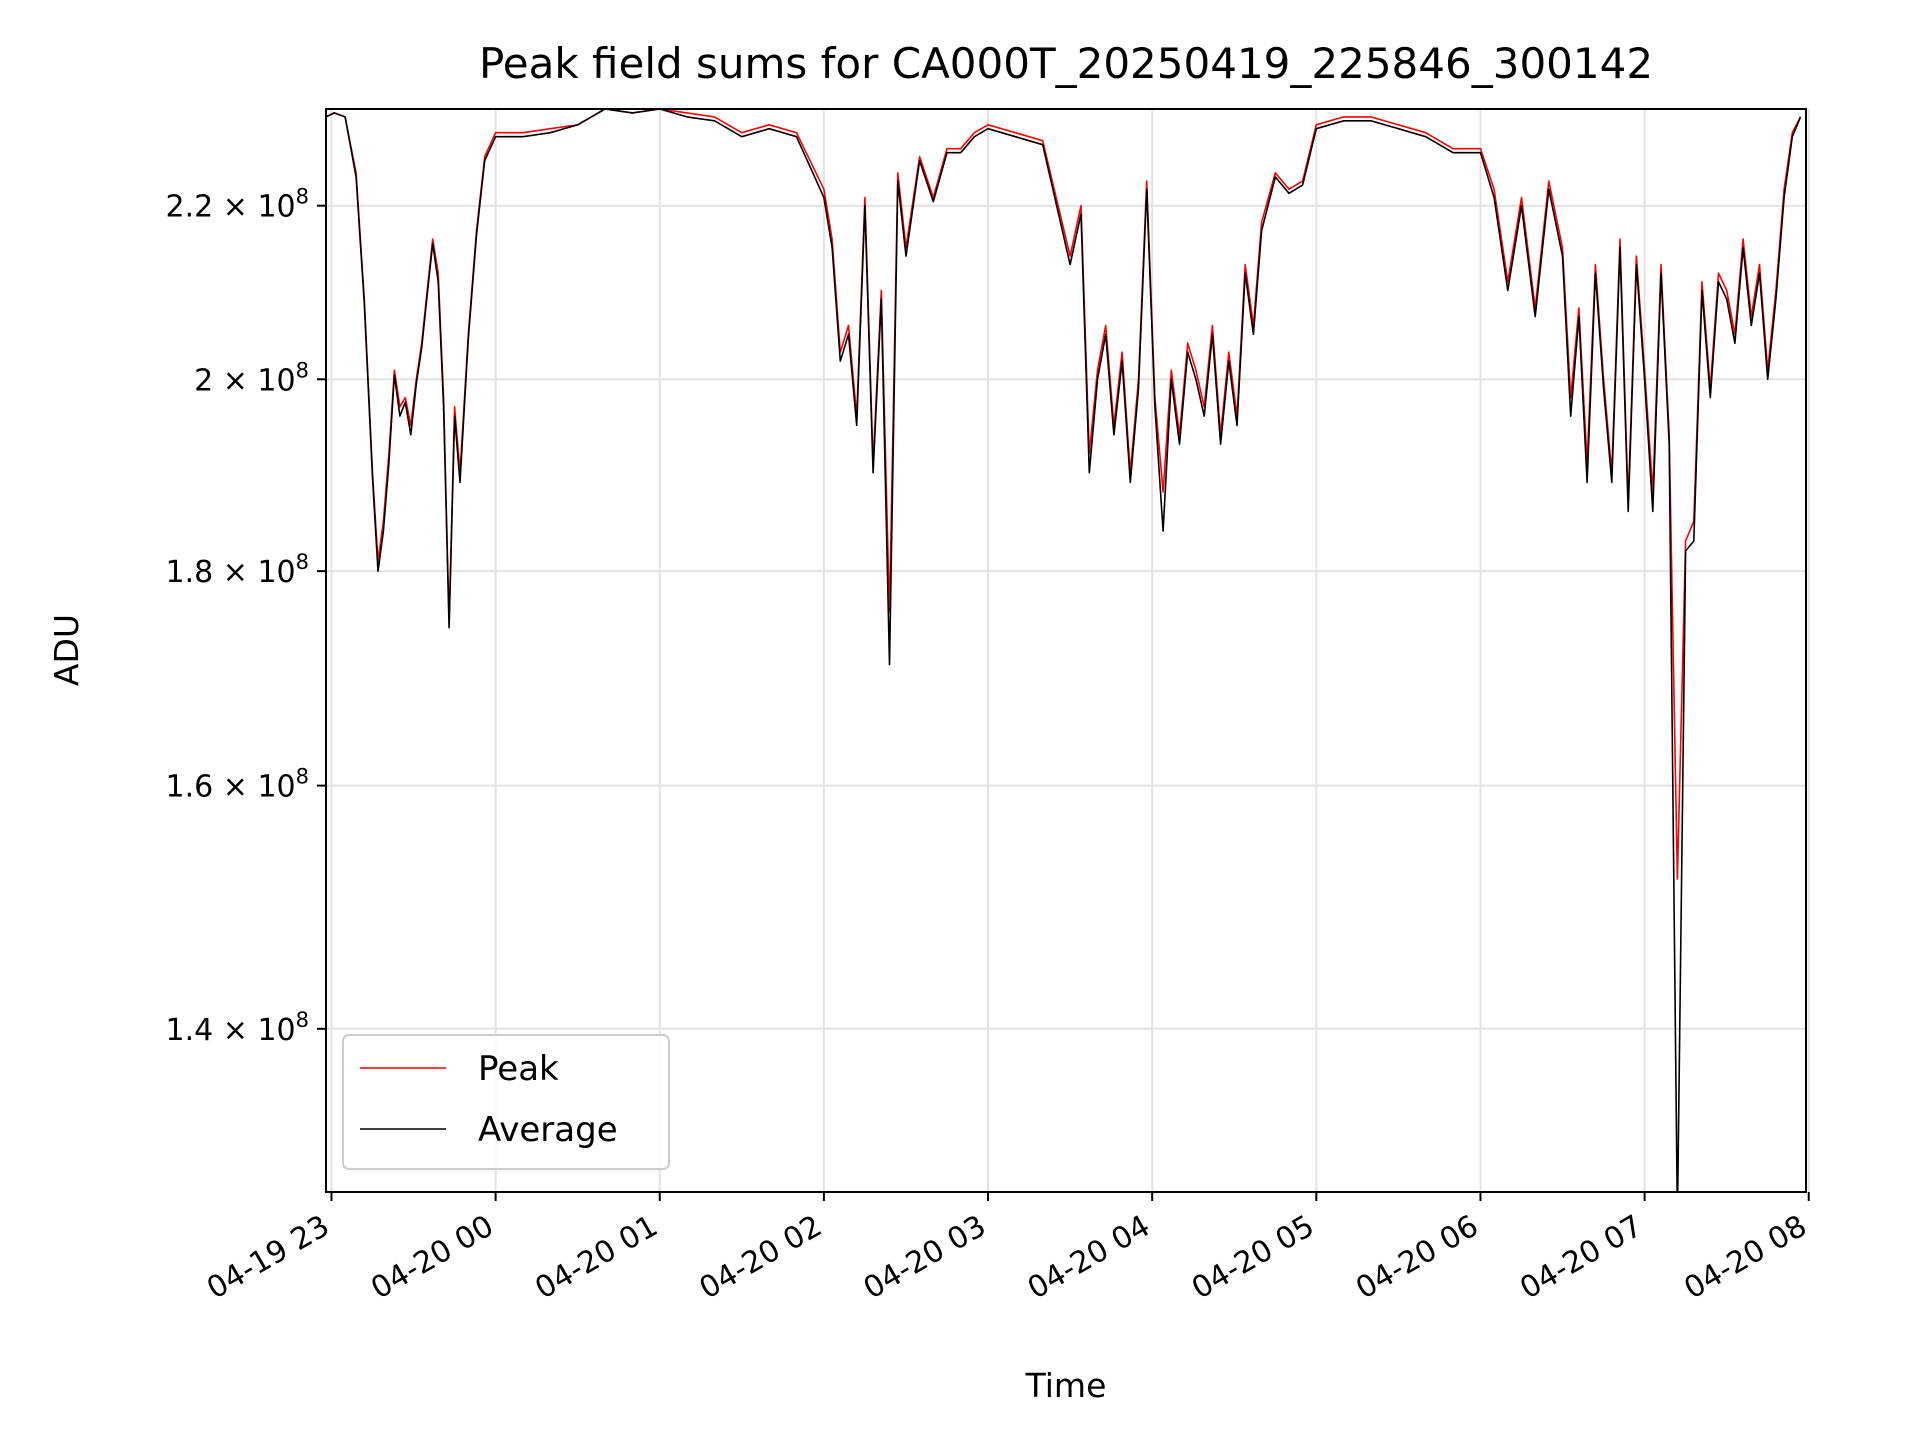 Image resolution: width=1920 pixels, height=1440 pixels. I want to click on legend-label-peak: Peak, so click(518, 1069).